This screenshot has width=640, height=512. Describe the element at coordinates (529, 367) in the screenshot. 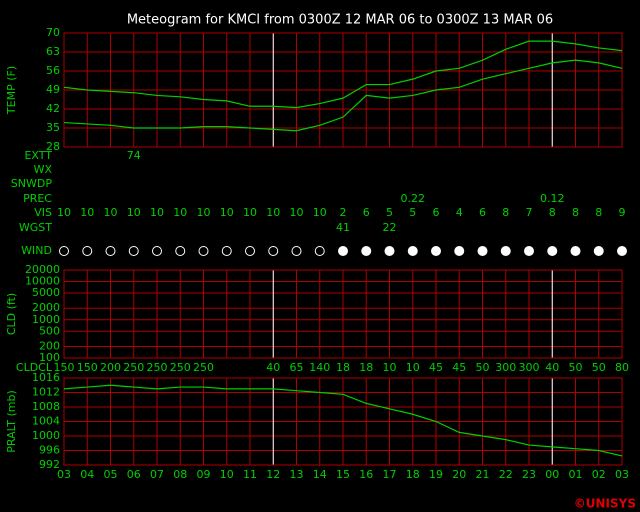

I see `row-value: 300` at that location.